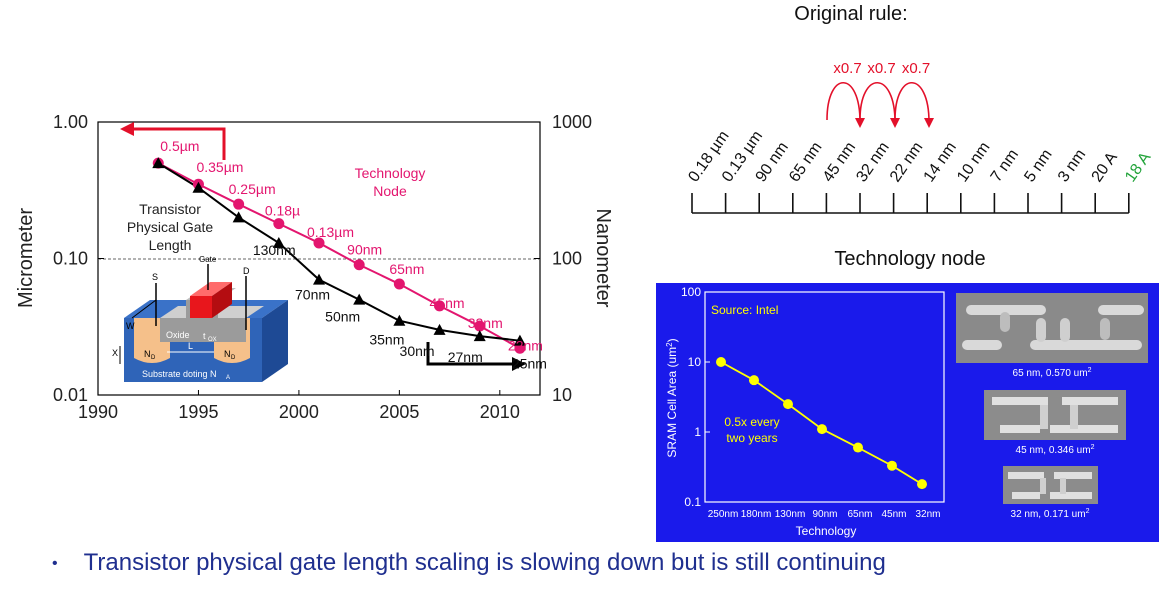 The height and width of the screenshot is (603, 1172). I want to click on inset-label-tox-sub: OX, so click(212, 340).